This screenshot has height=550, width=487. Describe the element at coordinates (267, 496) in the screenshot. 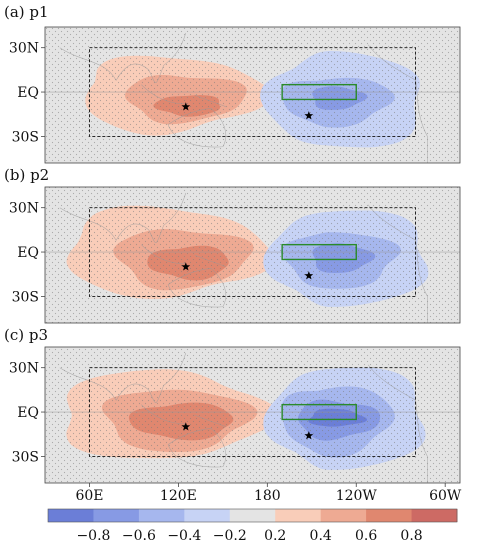

I see `x-tick-label: 180` at that location.